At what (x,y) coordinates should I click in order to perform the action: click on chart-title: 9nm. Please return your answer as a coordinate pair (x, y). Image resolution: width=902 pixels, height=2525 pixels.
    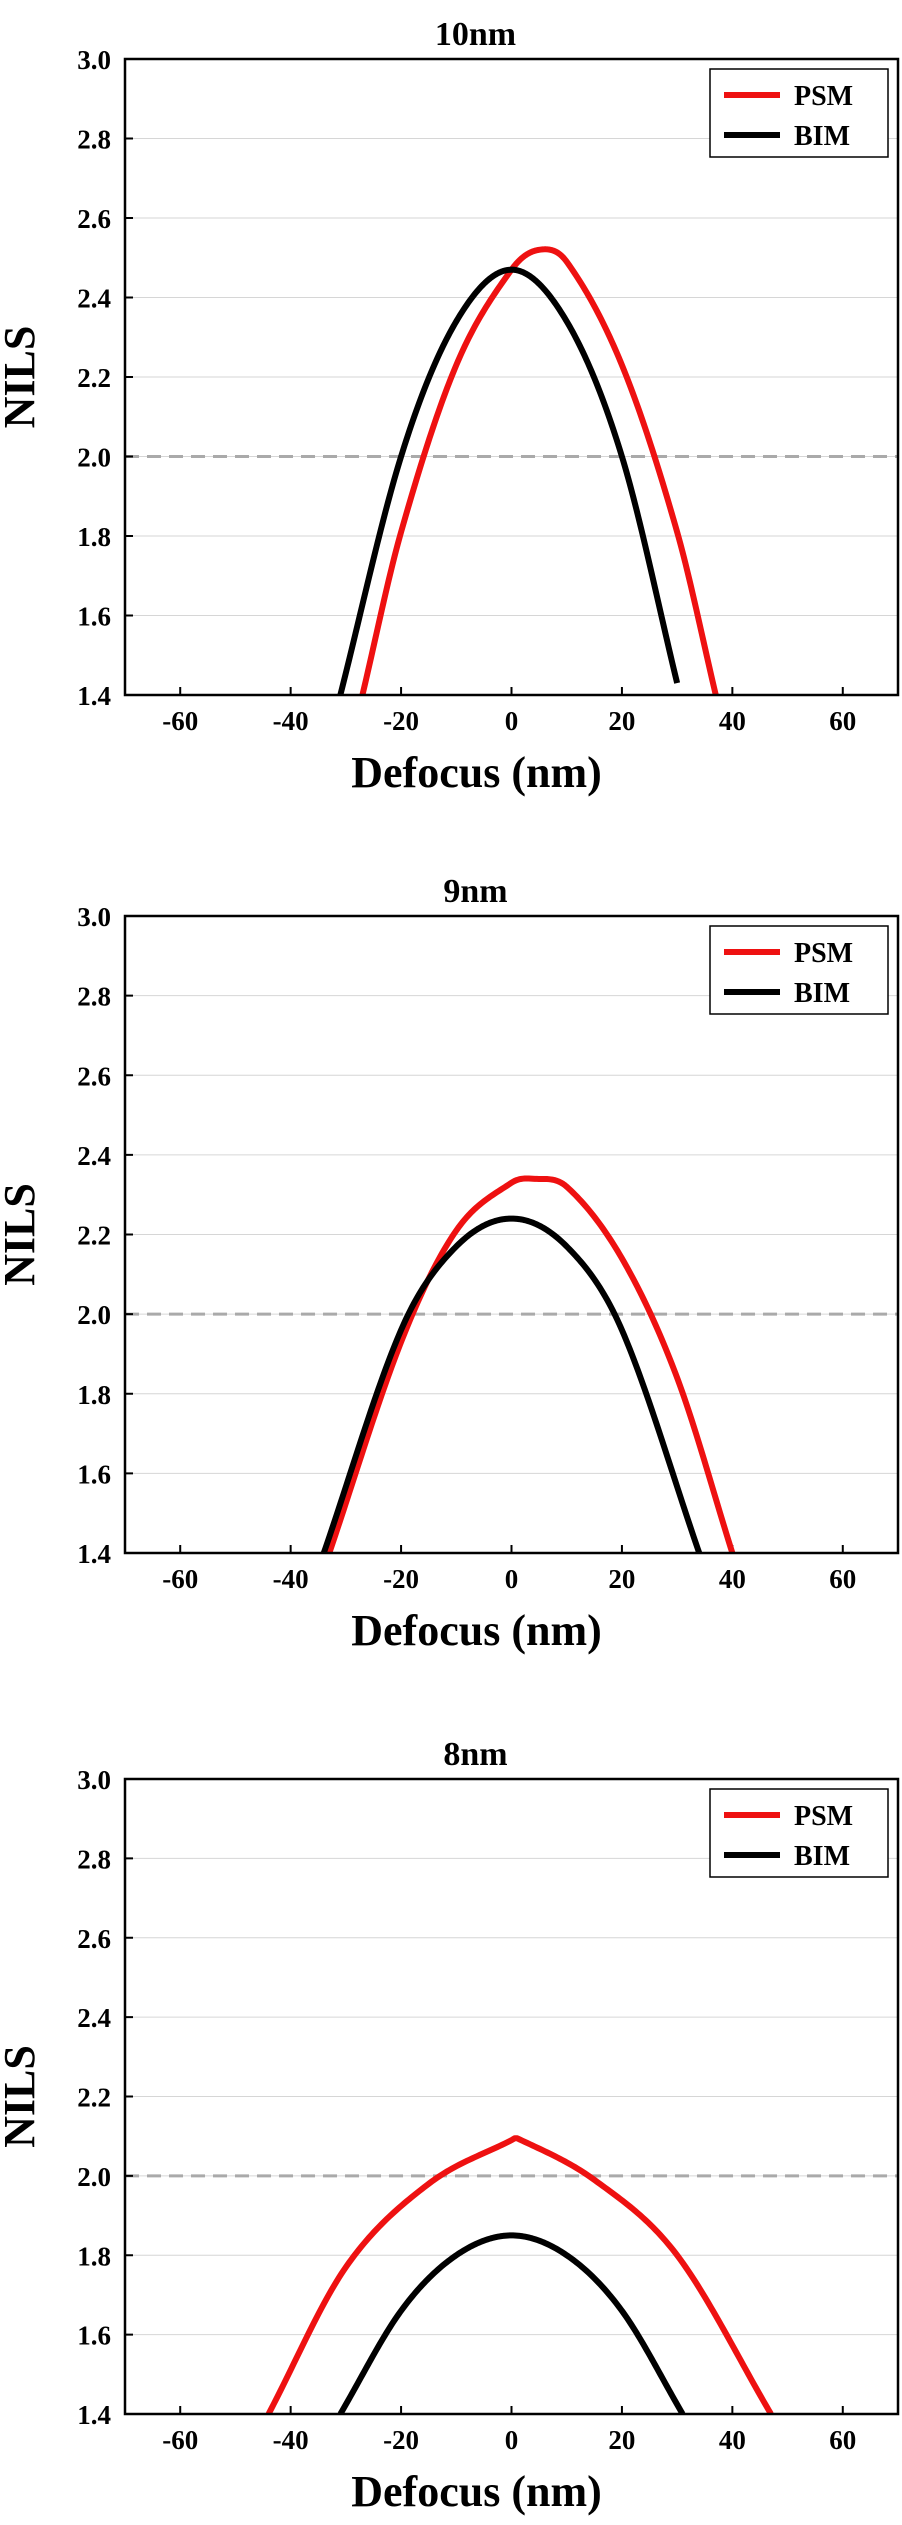
    Looking at the image, I should click on (475, 891).